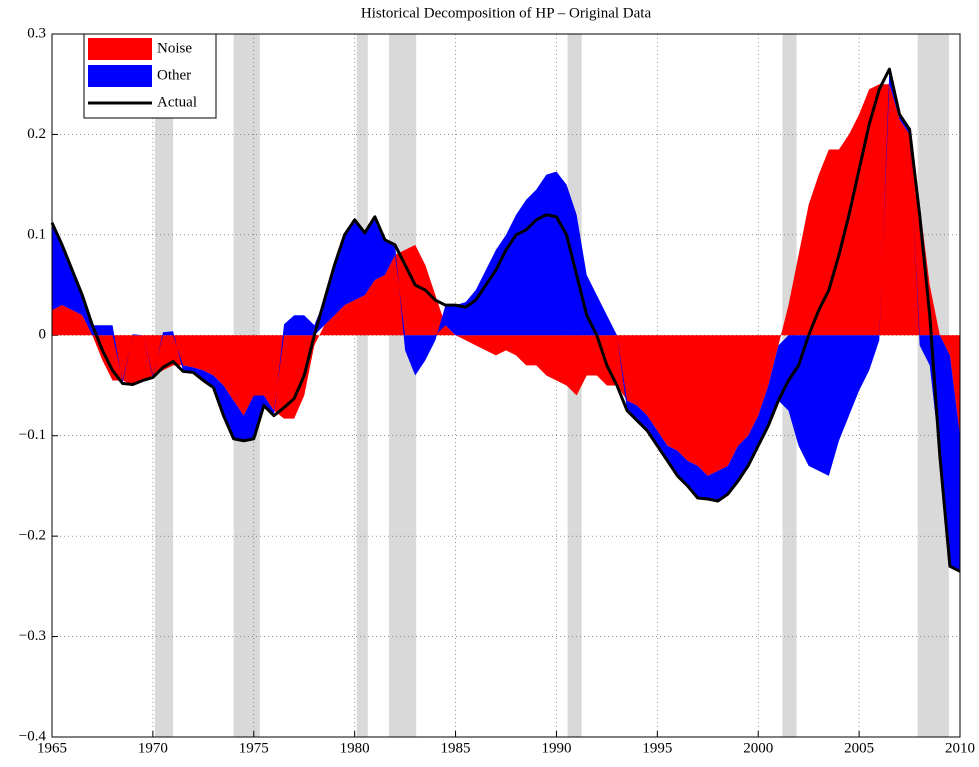  What do you see at coordinates (32, 435) in the screenshot?
I see `y-tick-label: −0.1` at bounding box center [32, 435].